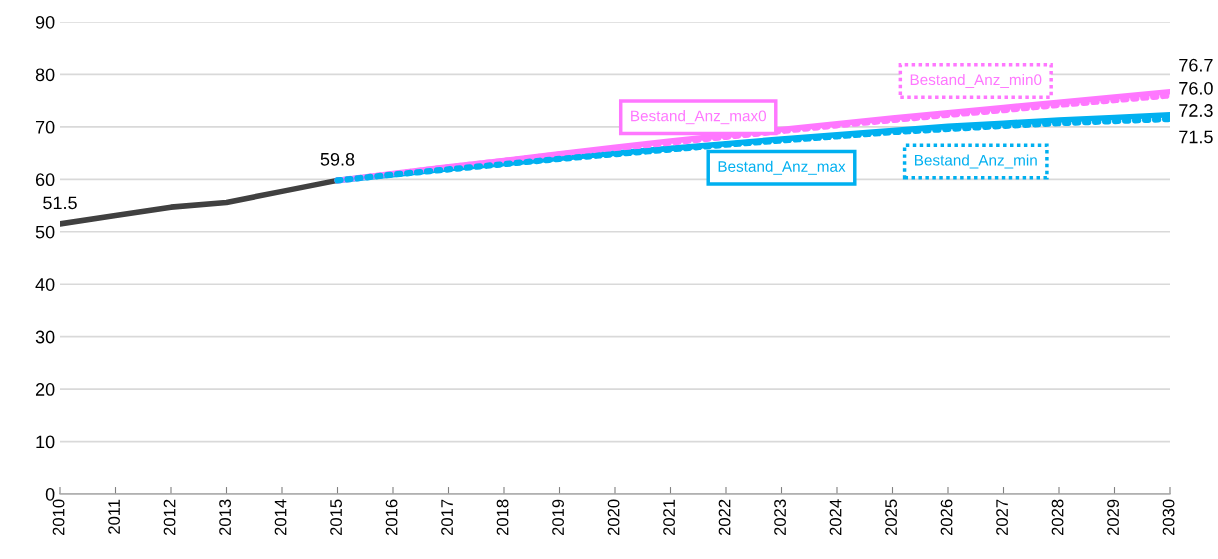  What do you see at coordinates (502, 517) in the screenshot?
I see `x-tick-label: 2018` at bounding box center [502, 517].